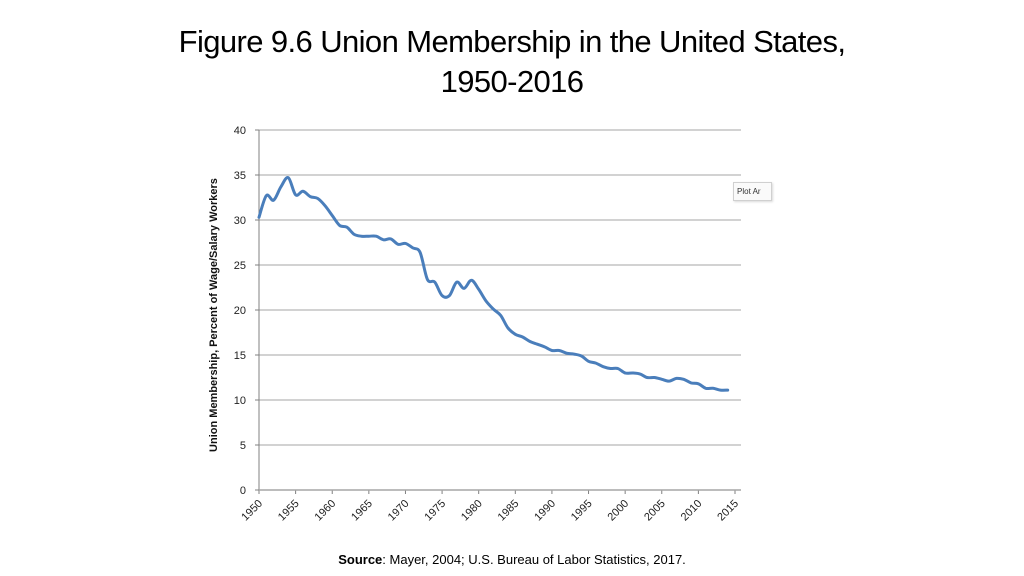 The height and width of the screenshot is (576, 1024). What do you see at coordinates (512, 81) in the screenshot?
I see `title-line-2: 1950-2016` at bounding box center [512, 81].